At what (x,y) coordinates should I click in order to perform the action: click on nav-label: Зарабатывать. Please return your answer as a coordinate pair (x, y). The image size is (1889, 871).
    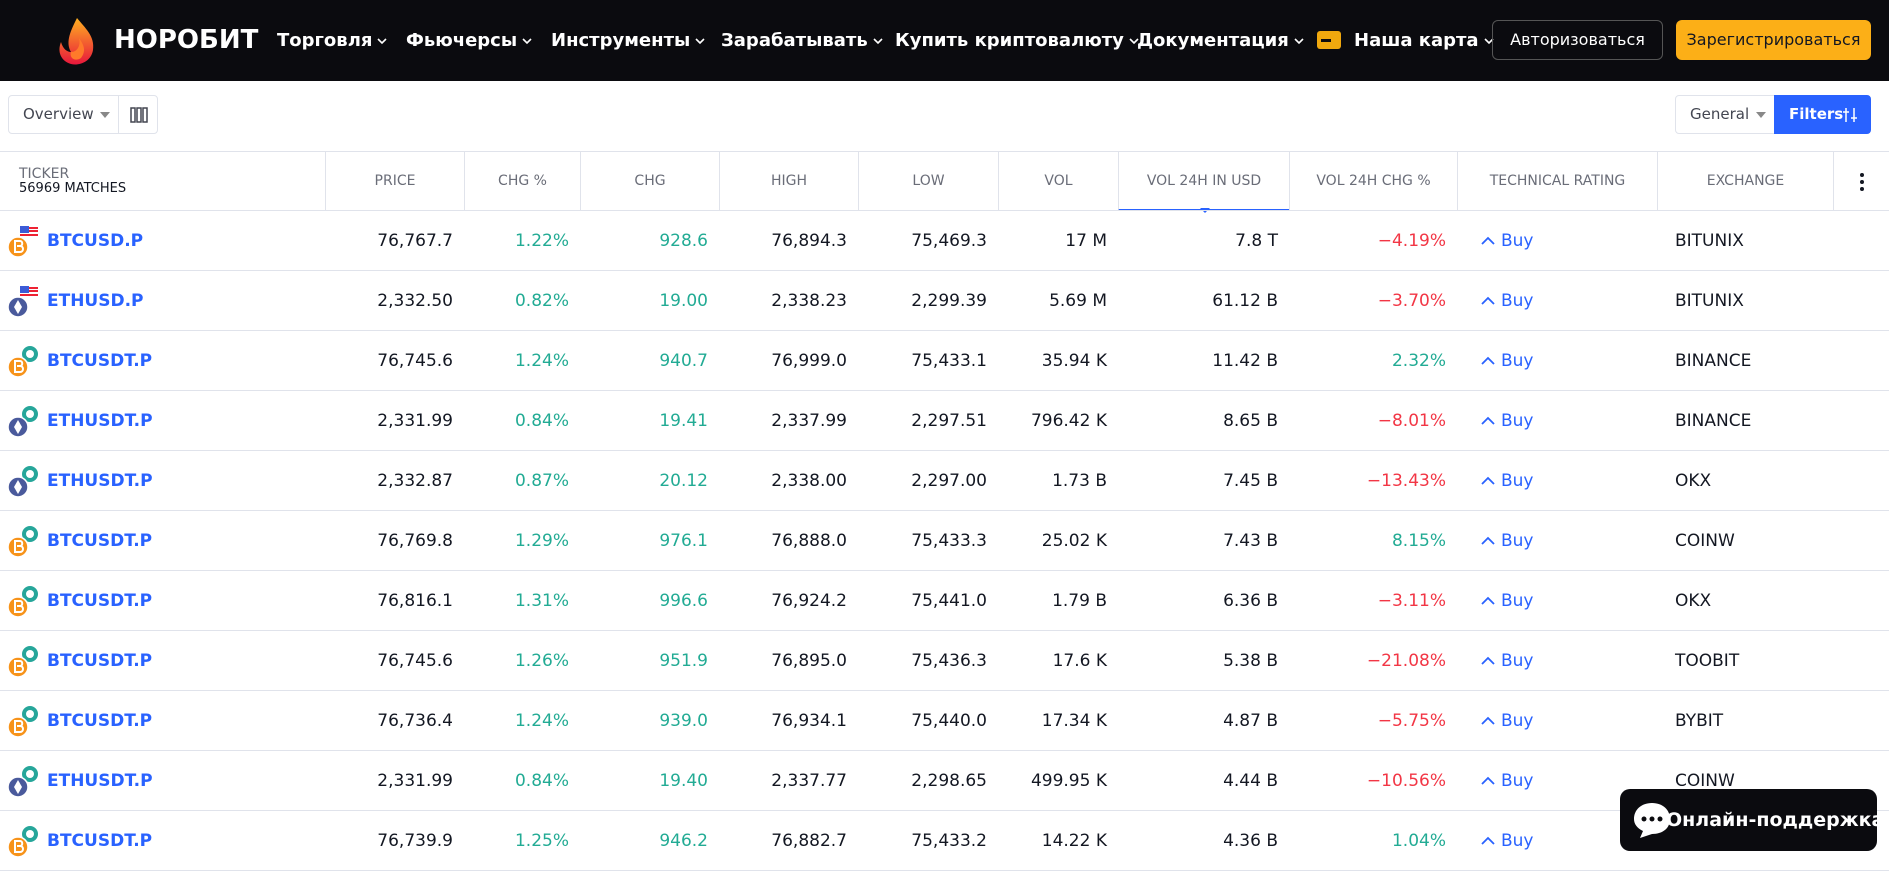
    Looking at the image, I should click on (794, 40).